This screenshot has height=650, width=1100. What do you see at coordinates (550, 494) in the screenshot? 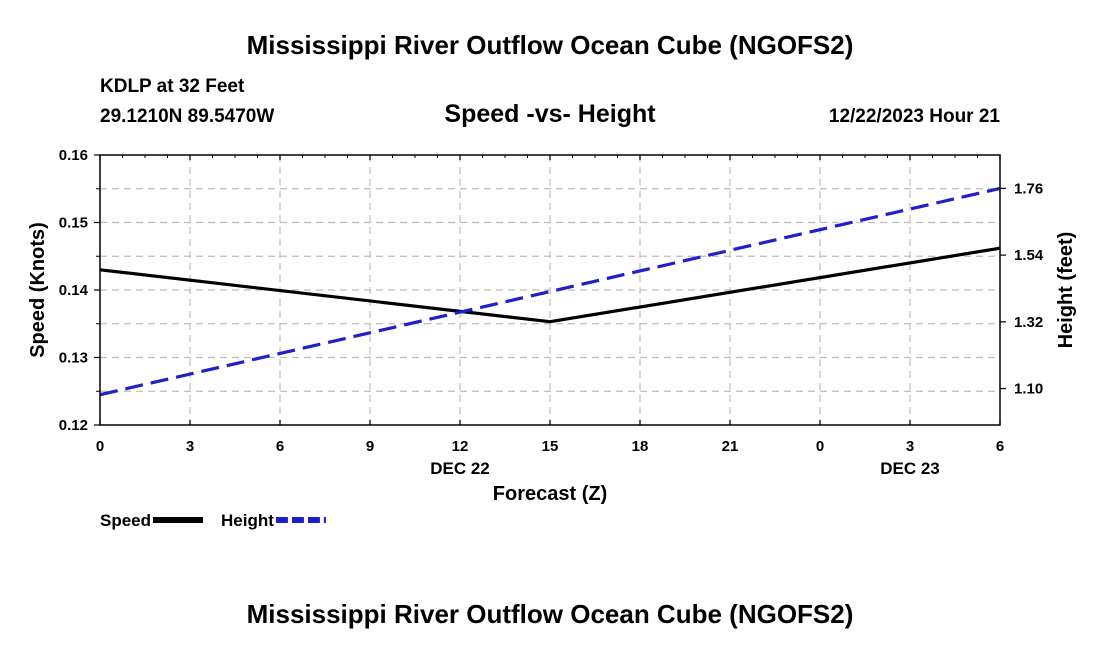
I see `x-axis-title: Forecast (Z)` at bounding box center [550, 494].